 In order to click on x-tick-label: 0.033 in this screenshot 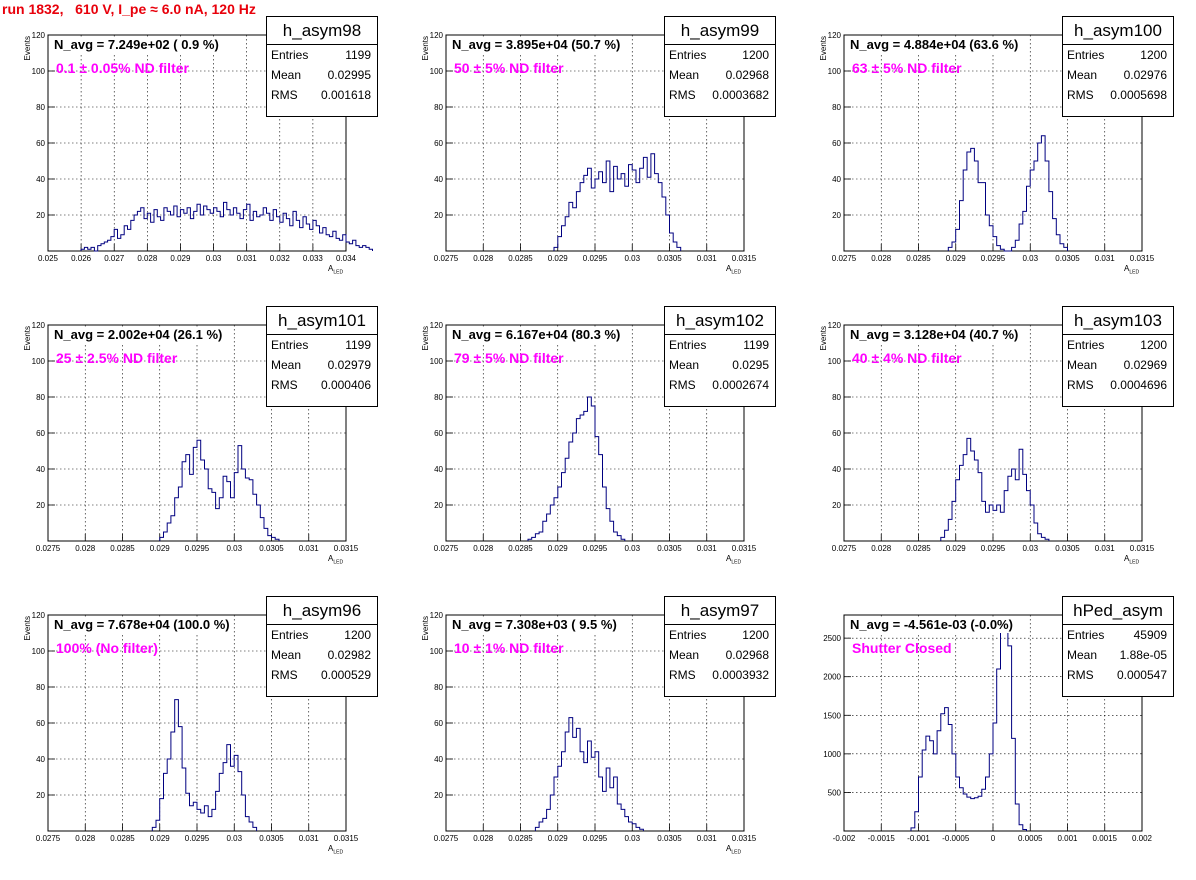, I will do `click(313, 258)`.